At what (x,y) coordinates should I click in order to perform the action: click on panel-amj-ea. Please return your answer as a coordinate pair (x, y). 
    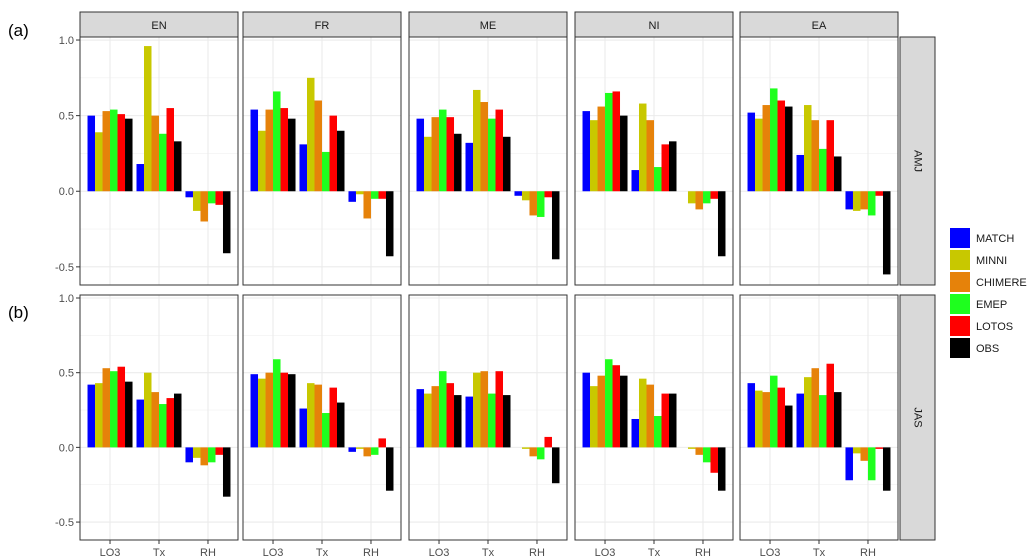
    Looking at the image, I should click on (819, 161).